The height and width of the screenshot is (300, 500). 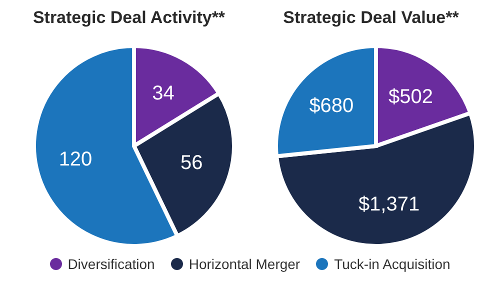 I want to click on legend-label: Diversification, so click(x=110, y=264).